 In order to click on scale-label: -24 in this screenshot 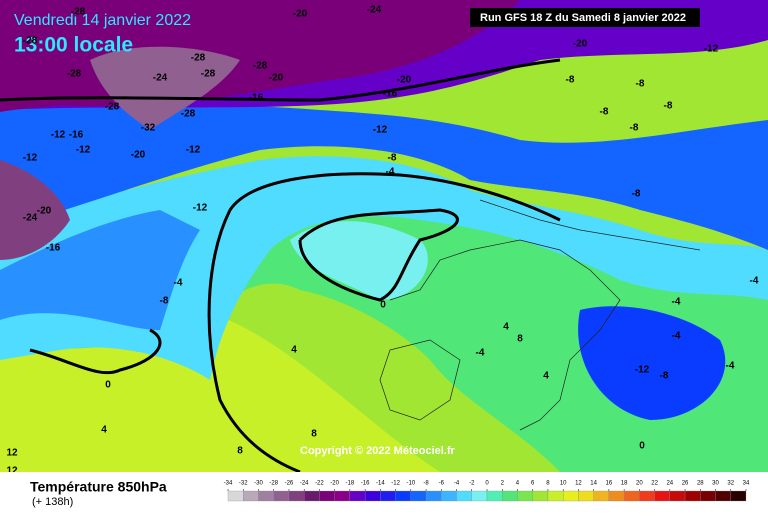, I will do `click(304, 484)`.